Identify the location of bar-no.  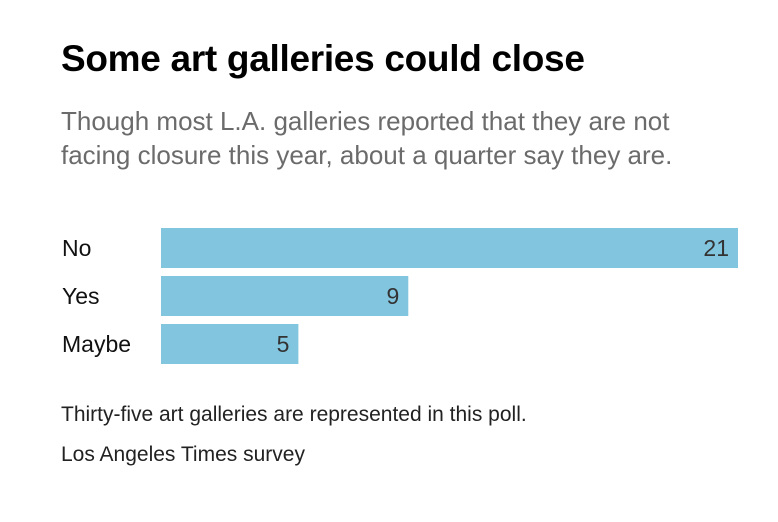
(449, 248).